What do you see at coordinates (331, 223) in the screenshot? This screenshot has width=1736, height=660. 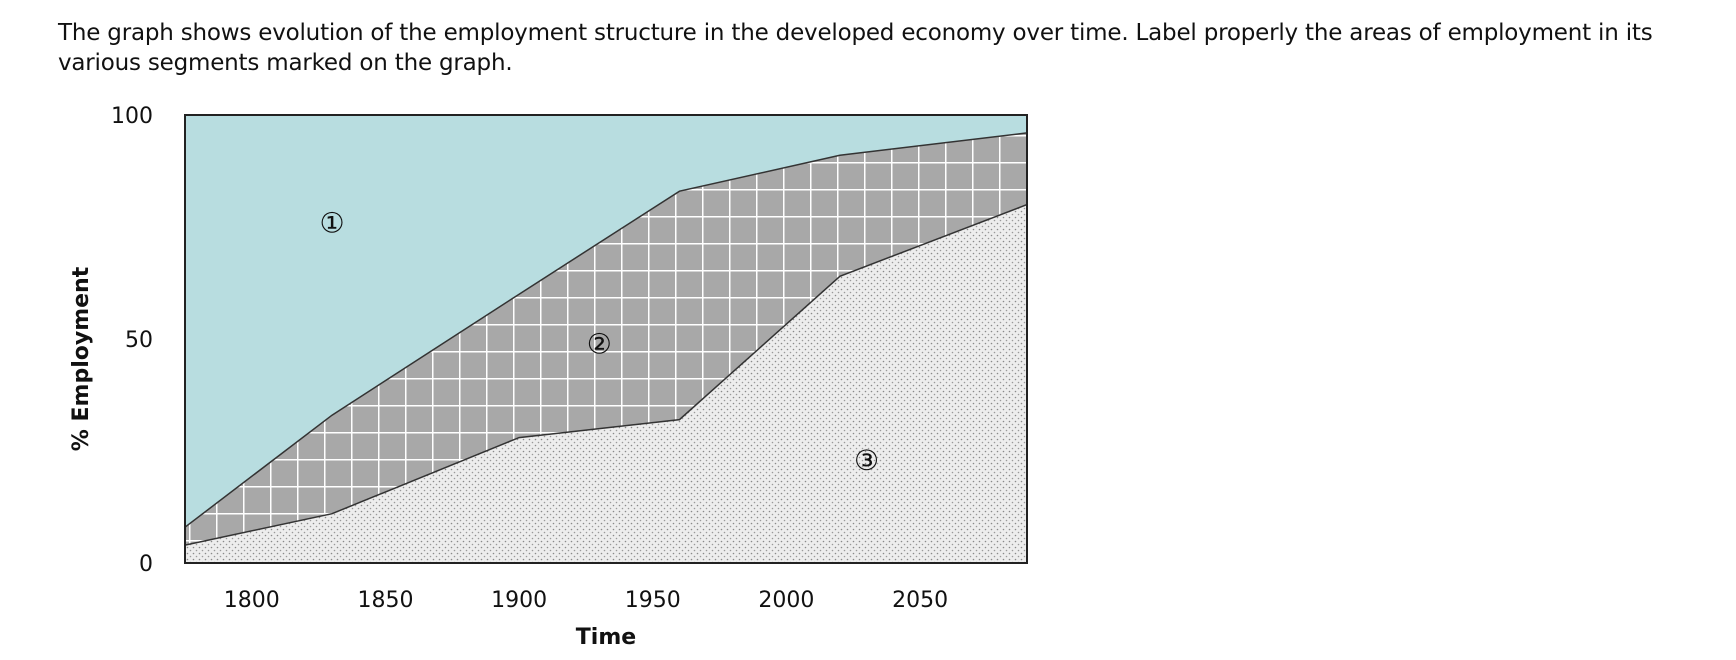 I see `region-1-label: ①` at bounding box center [331, 223].